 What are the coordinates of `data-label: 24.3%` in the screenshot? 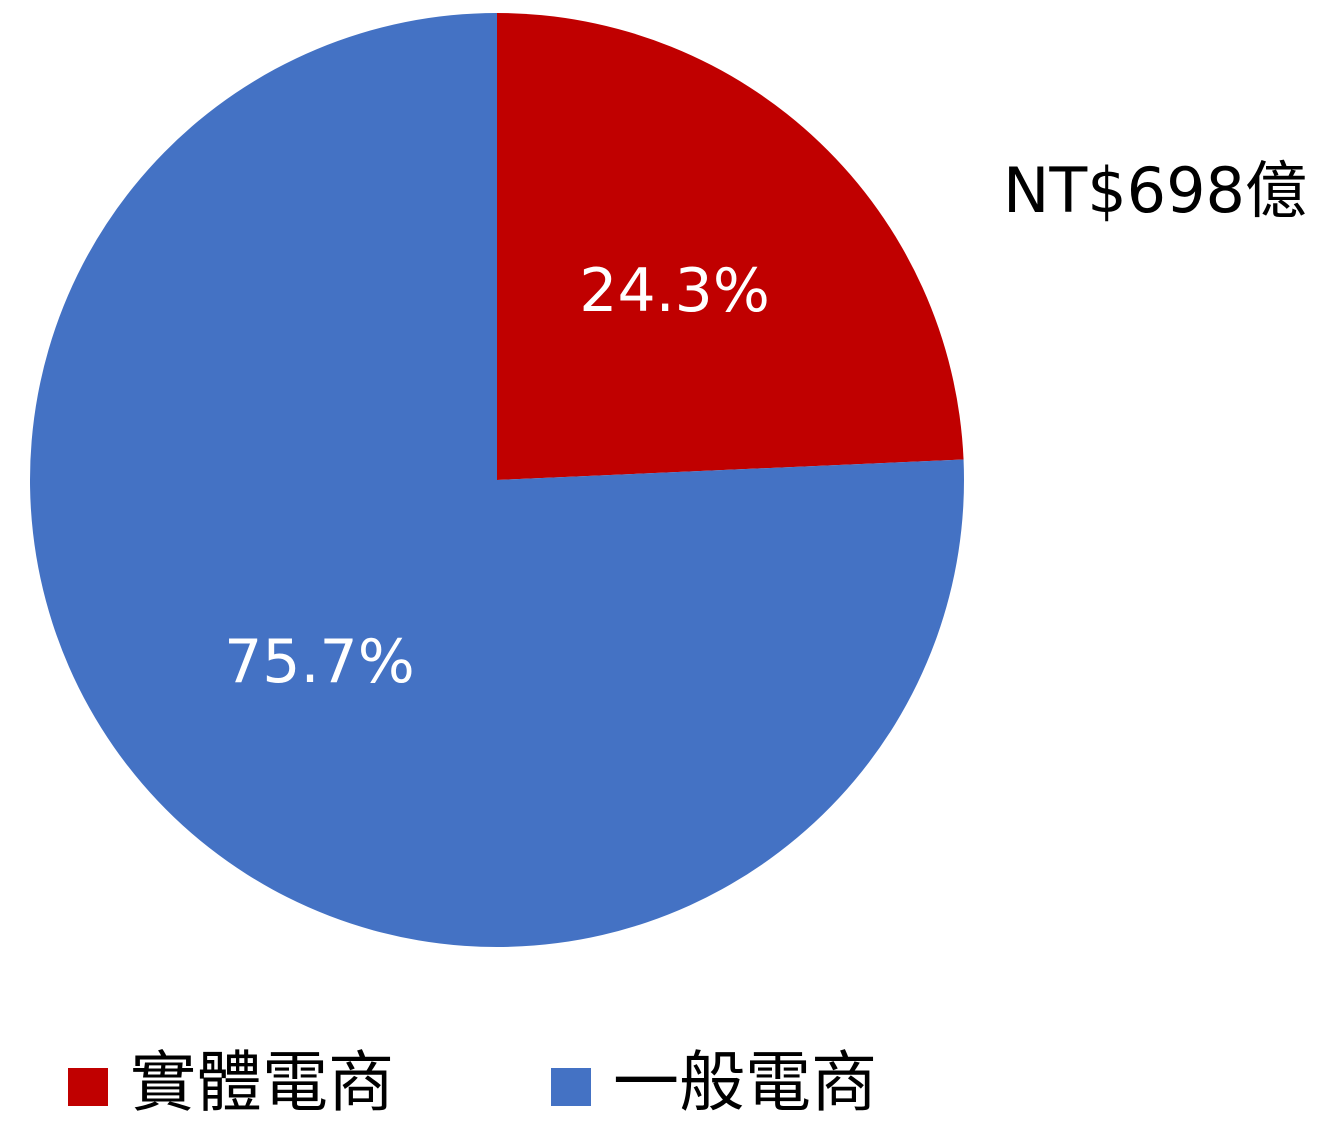 It's located at (674, 291).